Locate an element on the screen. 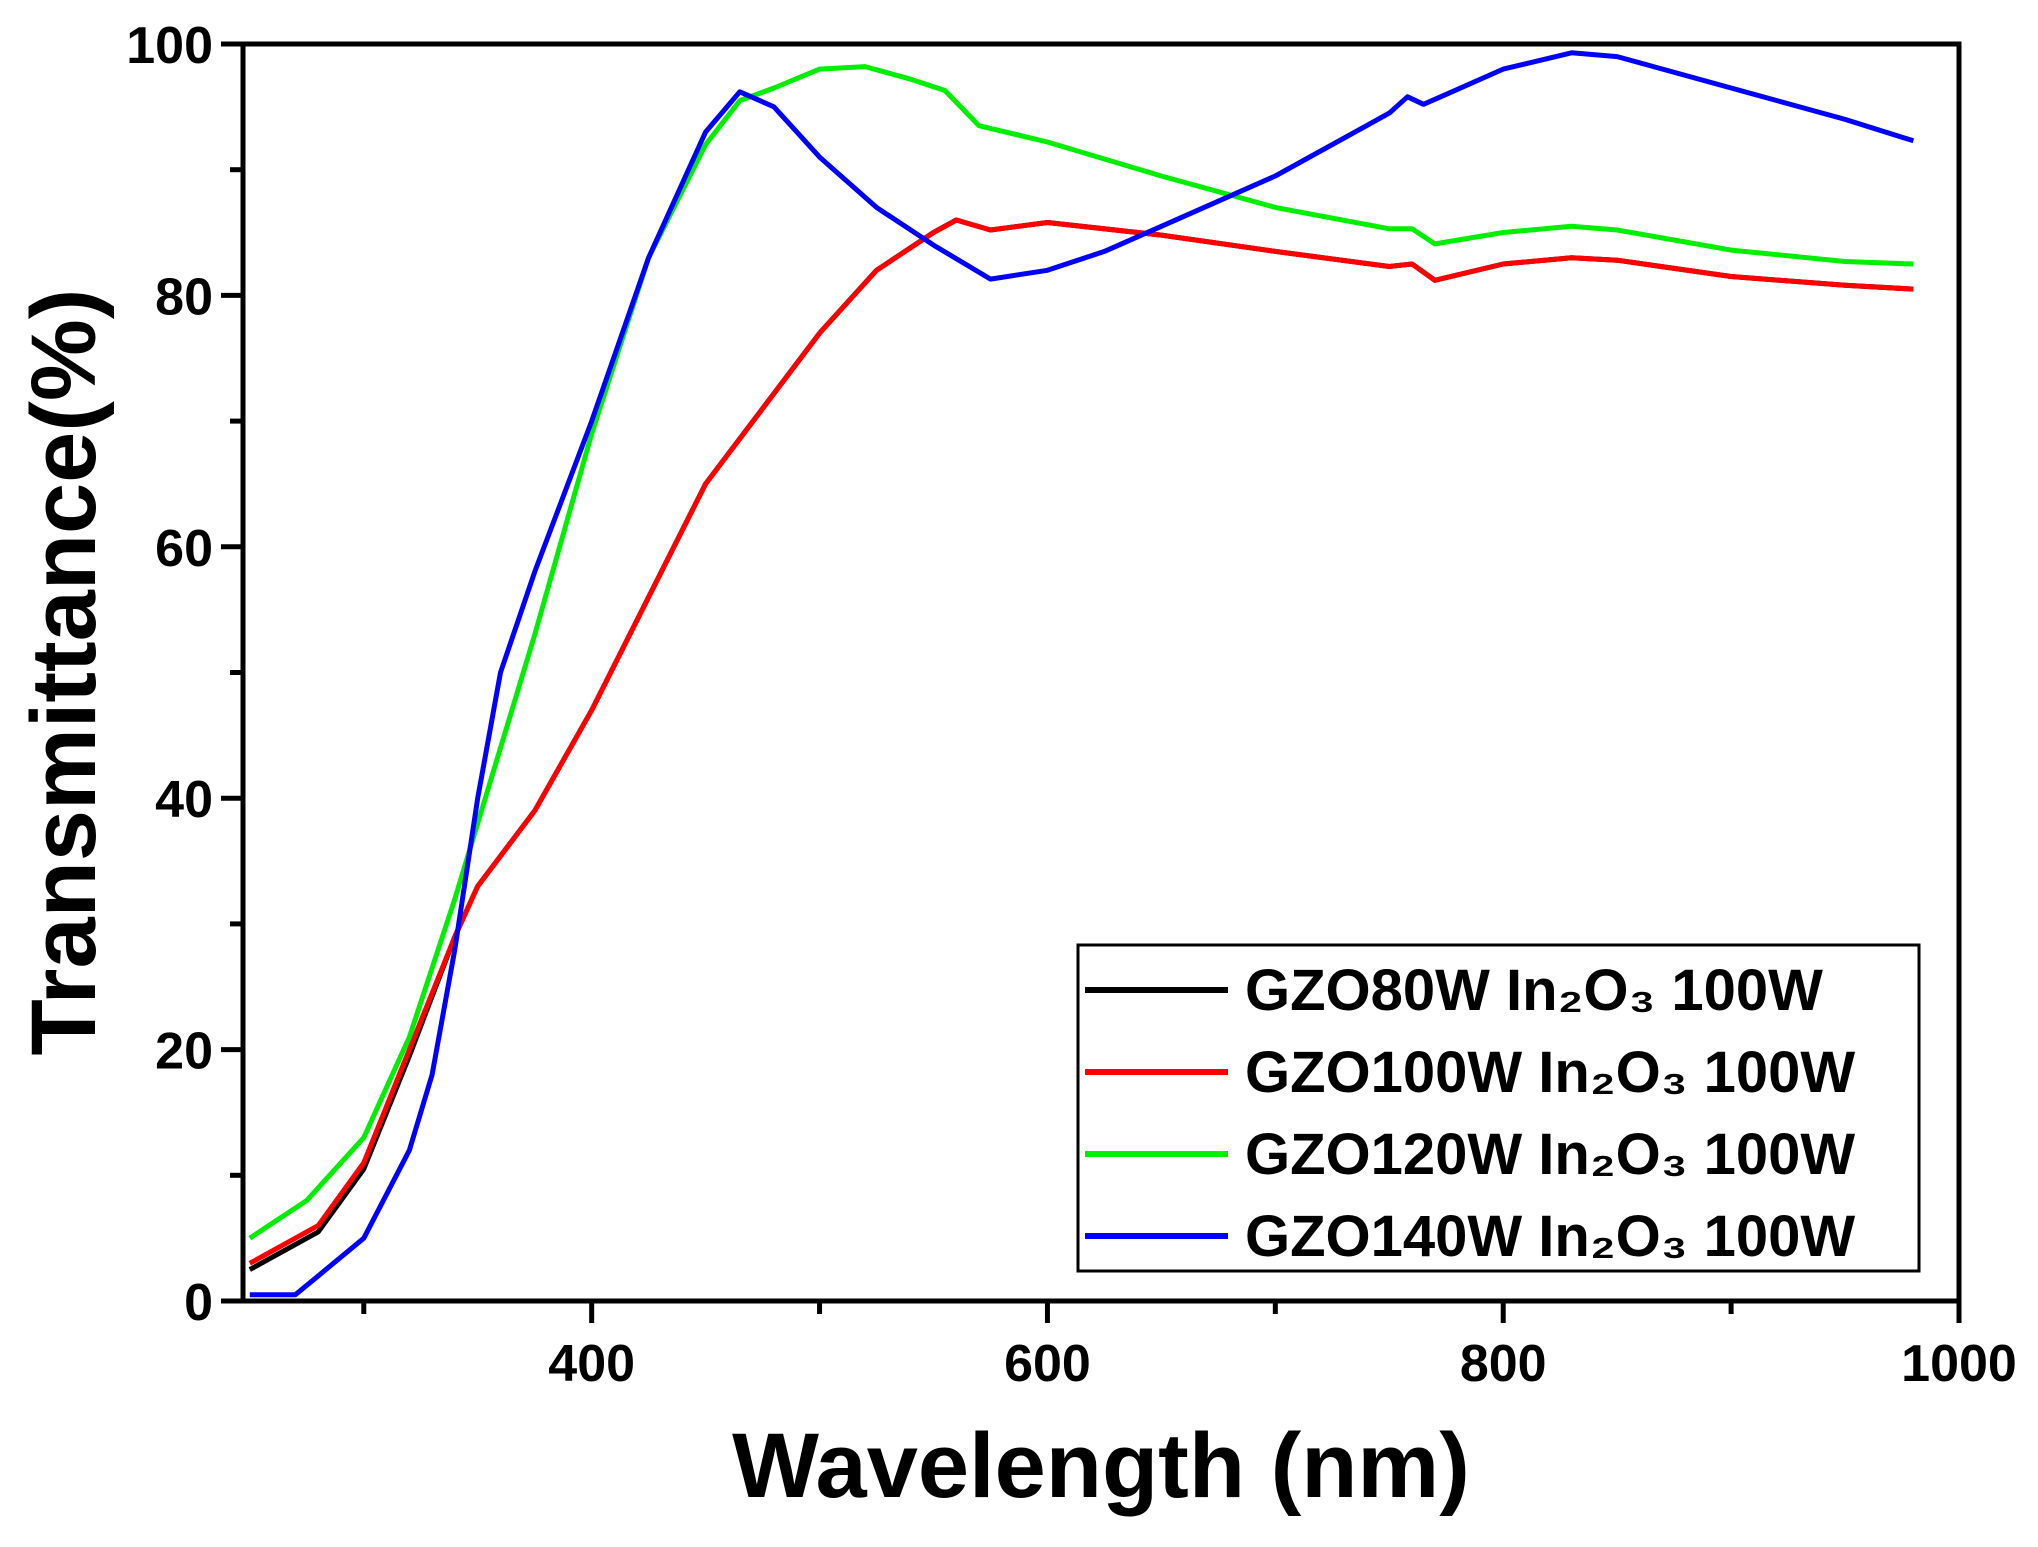 The image size is (2038, 1547). x-tick-label: 1000 is located at coordinates (1959, 1364).